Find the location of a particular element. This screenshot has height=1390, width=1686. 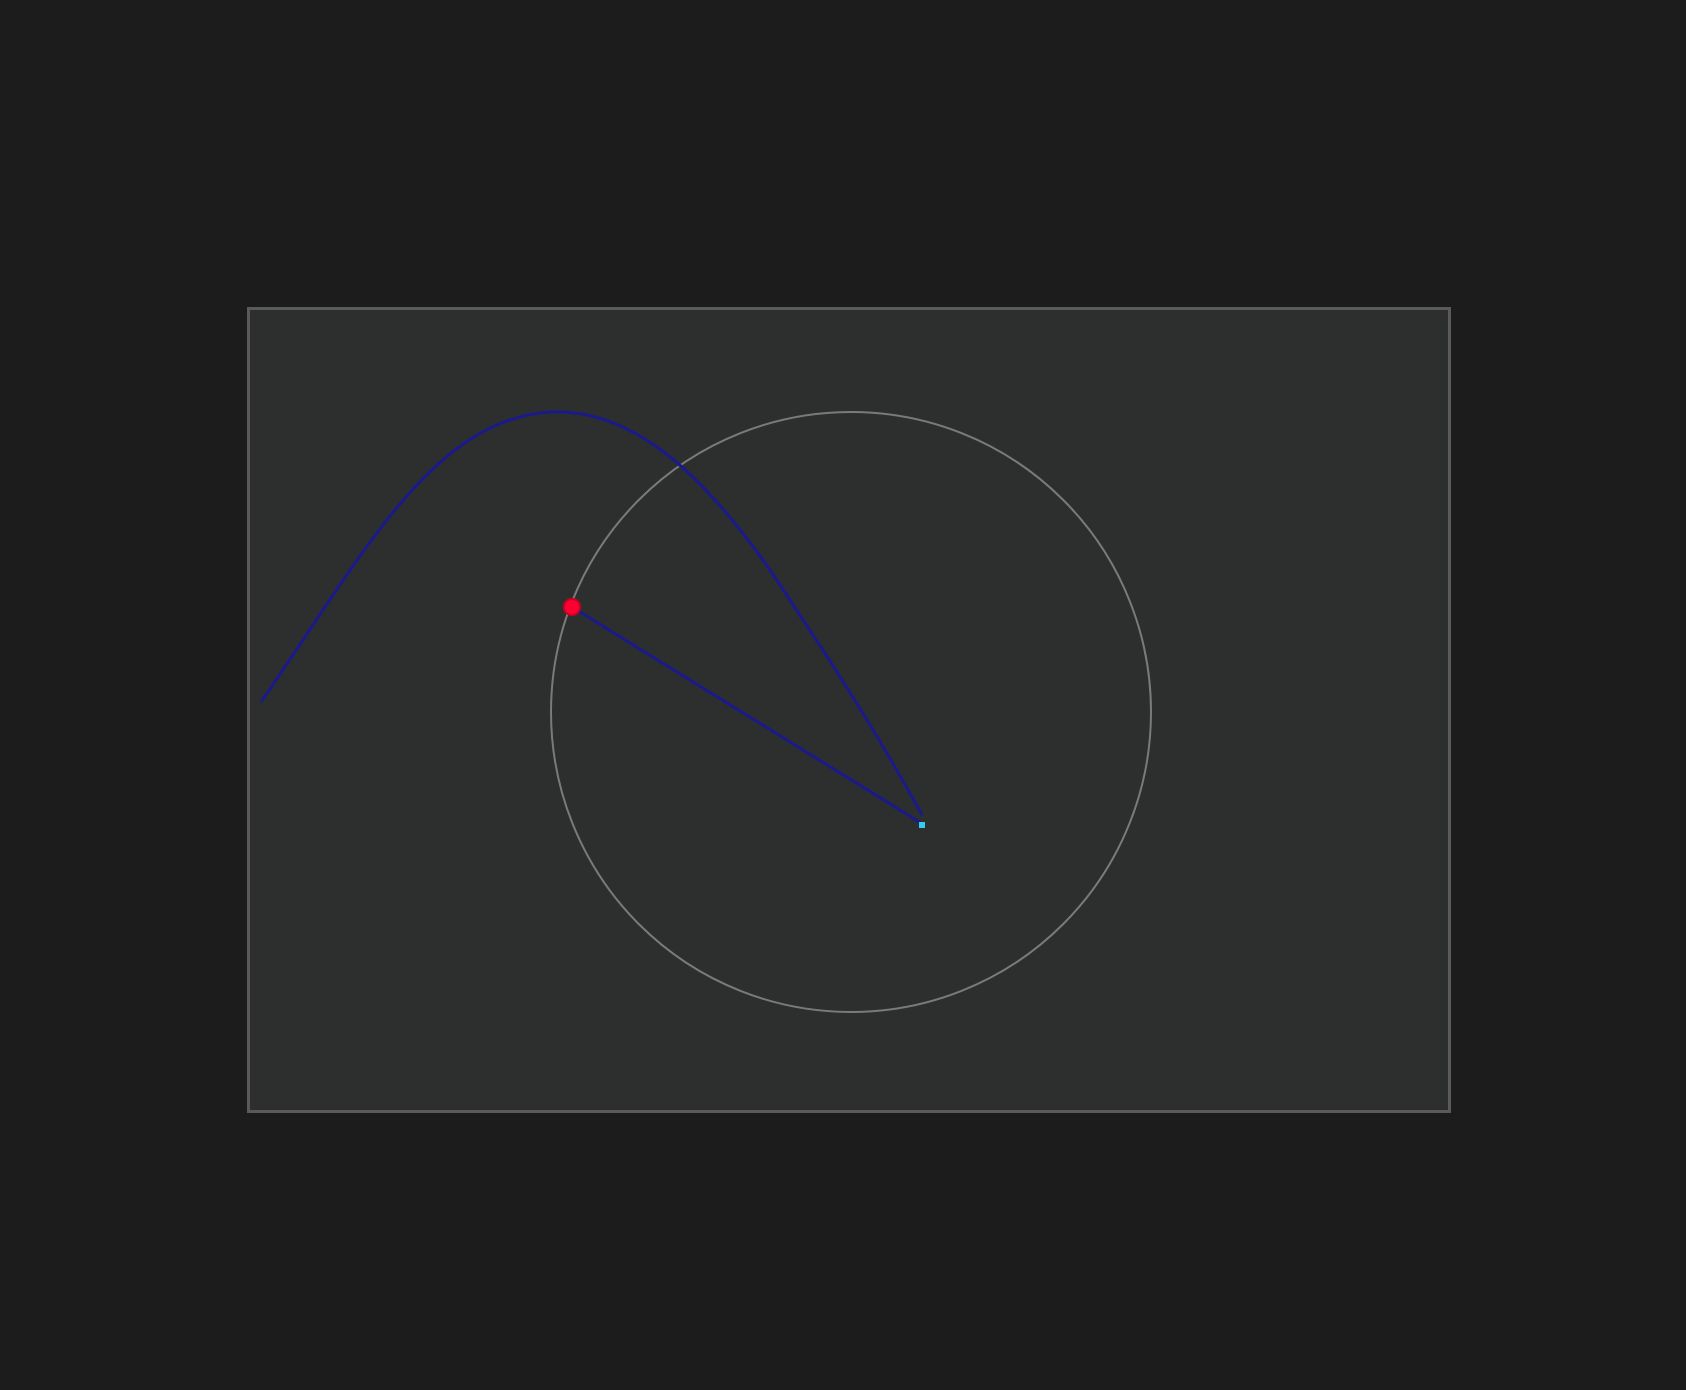

drag-handle is located at coordinates (572, 607).